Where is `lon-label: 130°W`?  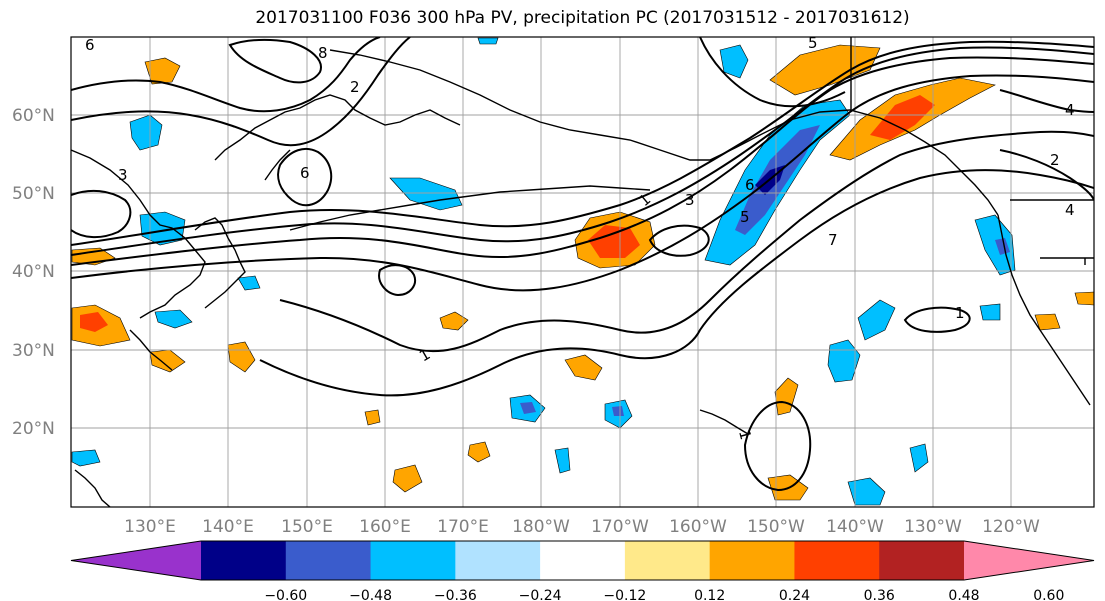 lon-label: 130°W is located at coordinates (933, 527).